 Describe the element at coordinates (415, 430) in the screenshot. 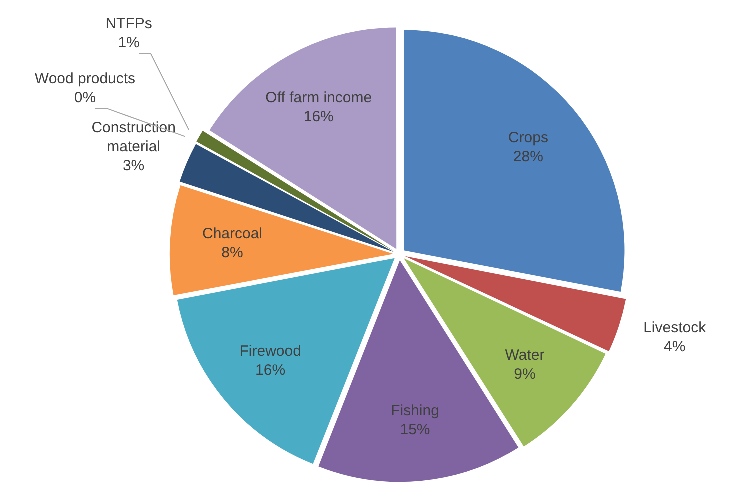

I see `data-label: 15%` at that location.